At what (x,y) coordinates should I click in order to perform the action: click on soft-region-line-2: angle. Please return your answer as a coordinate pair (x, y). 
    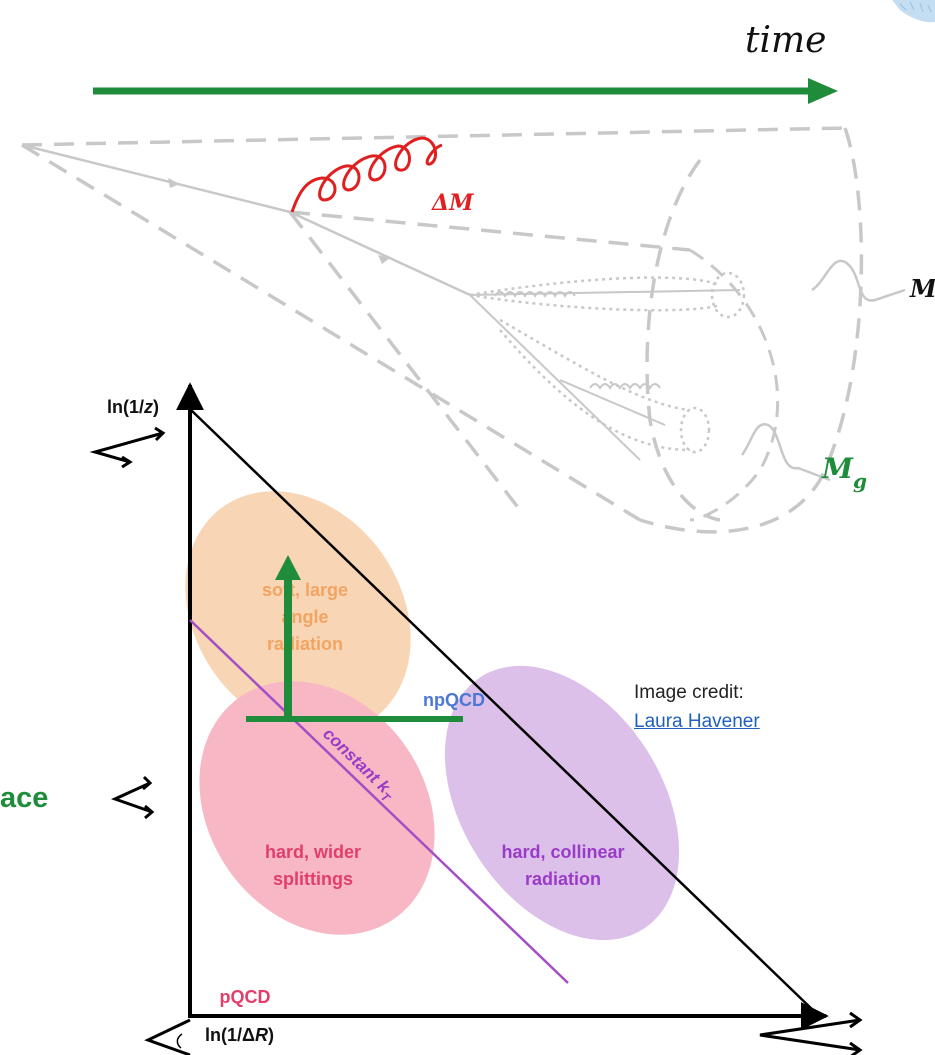
    Looking at the image, I should click on (304, 617).